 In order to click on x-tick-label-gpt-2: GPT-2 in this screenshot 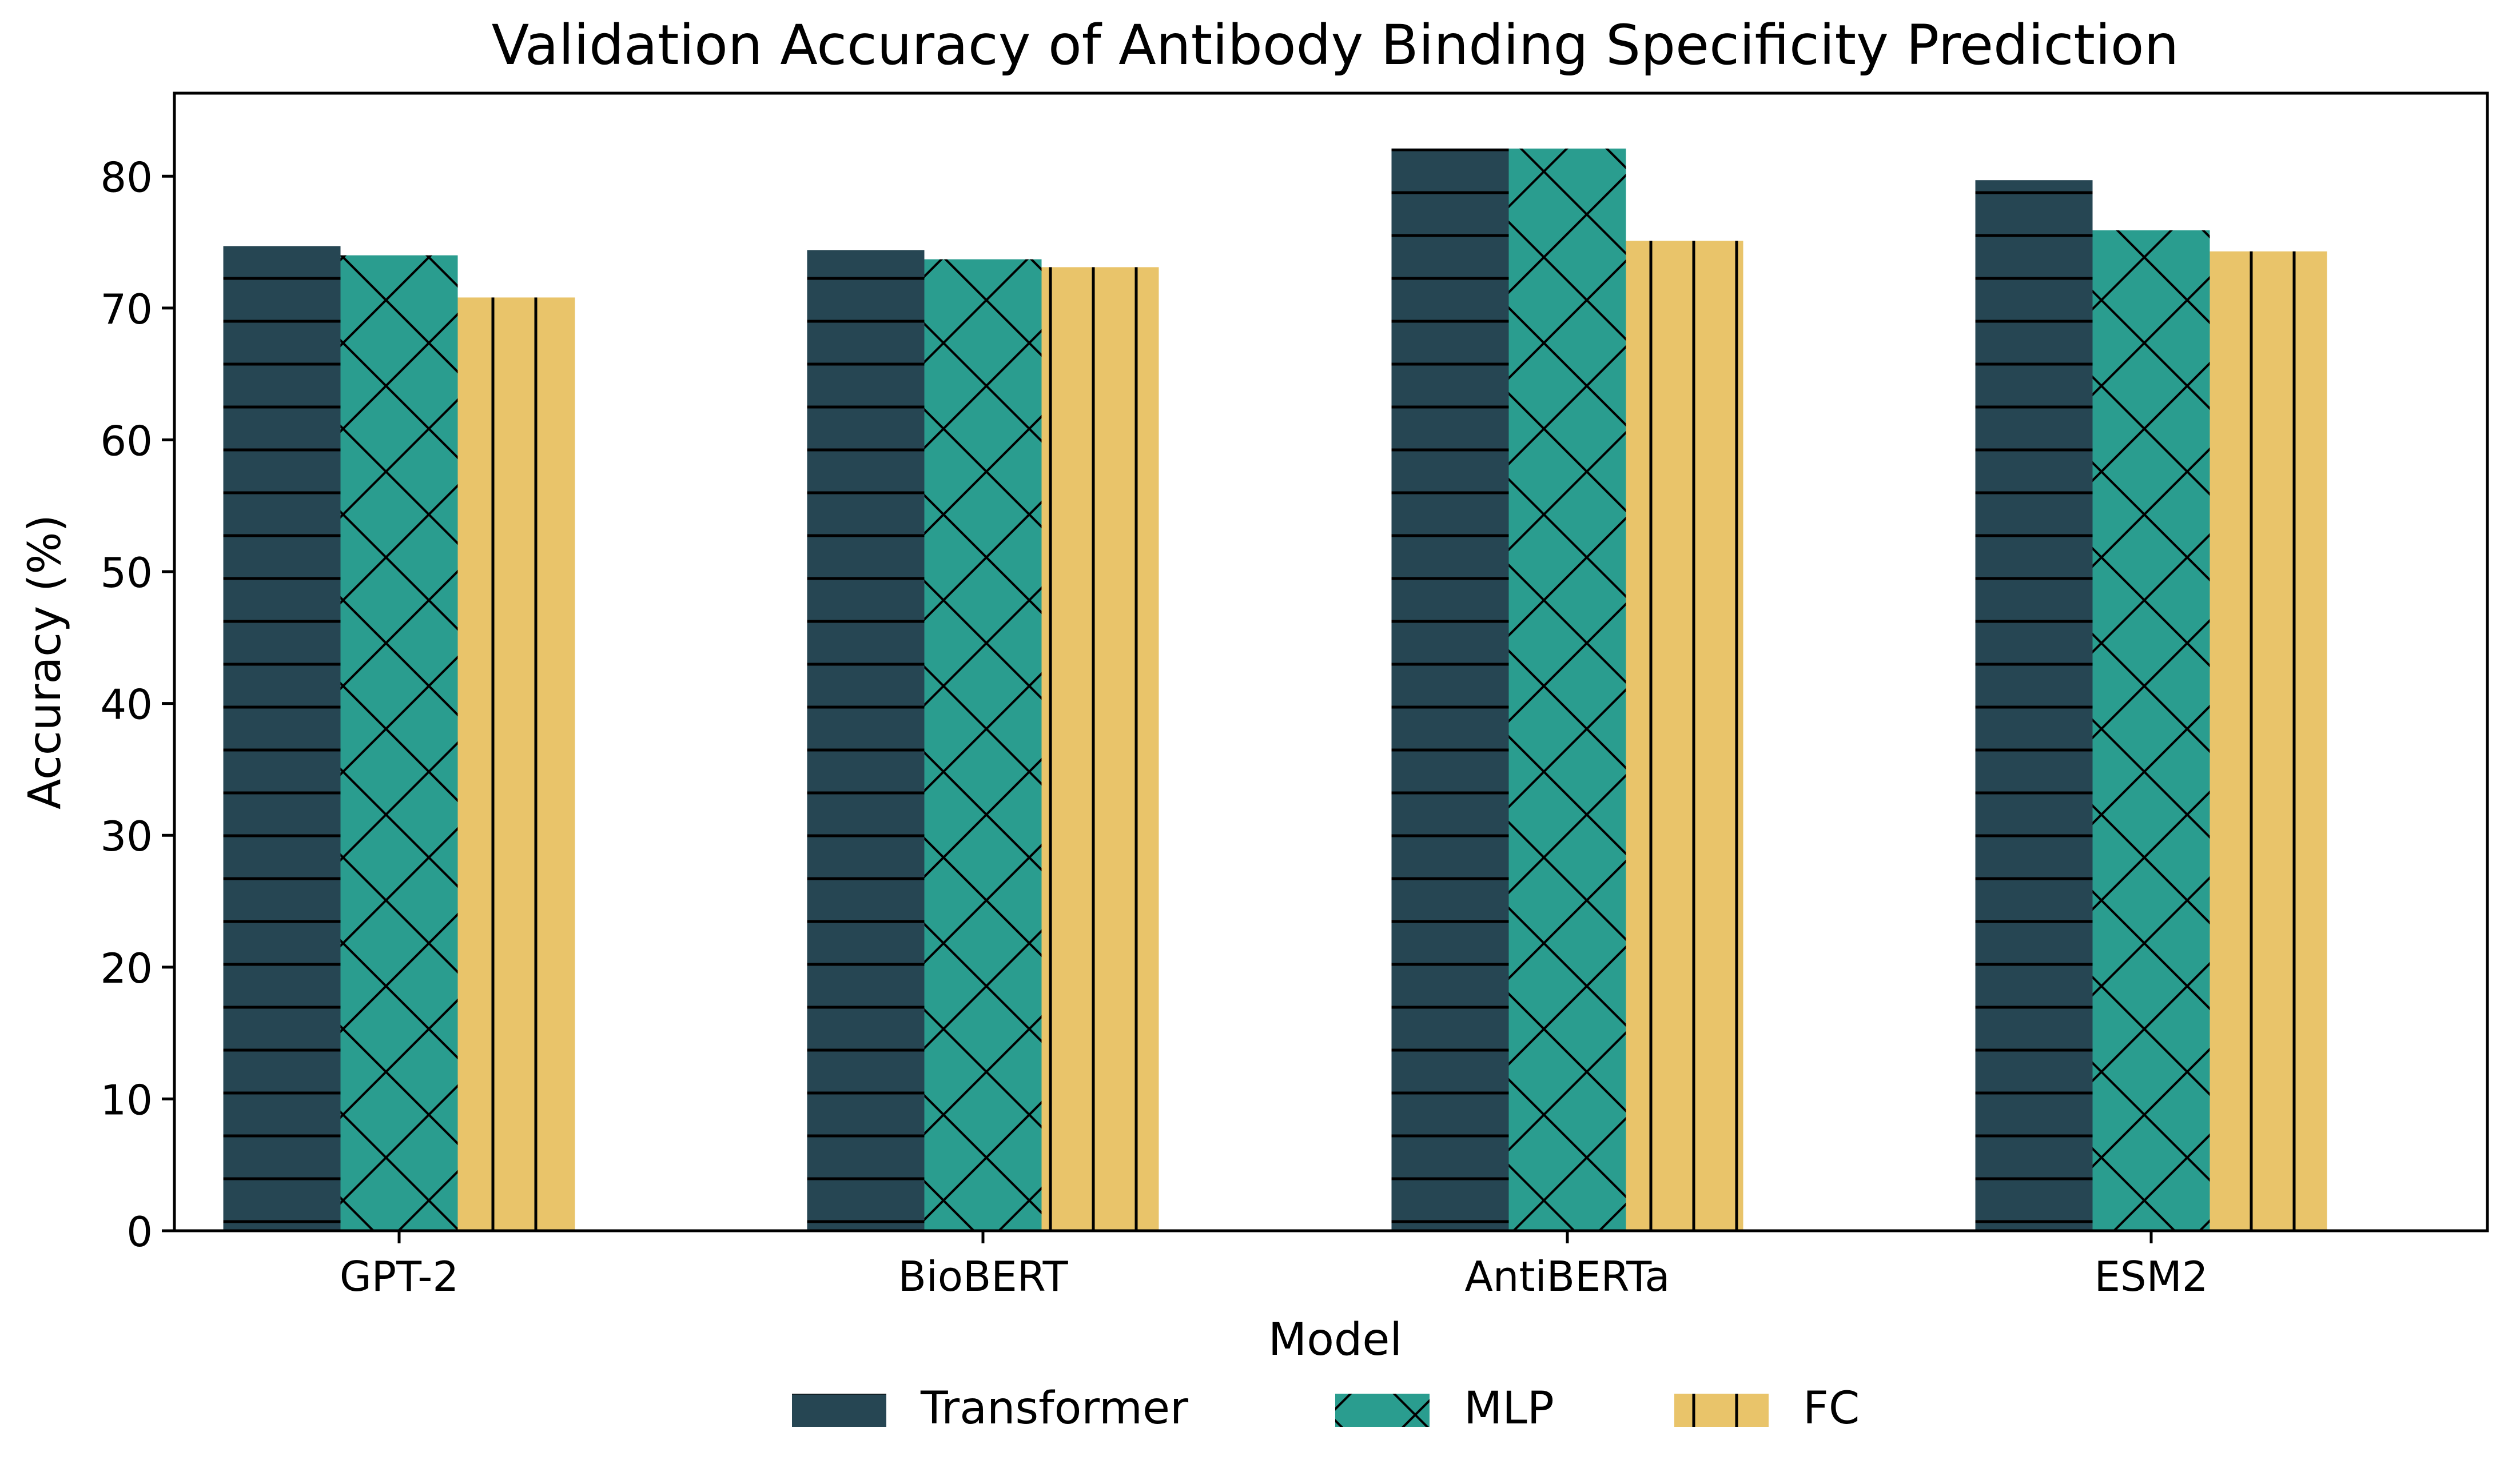, I will do `click(399, 1276)`.